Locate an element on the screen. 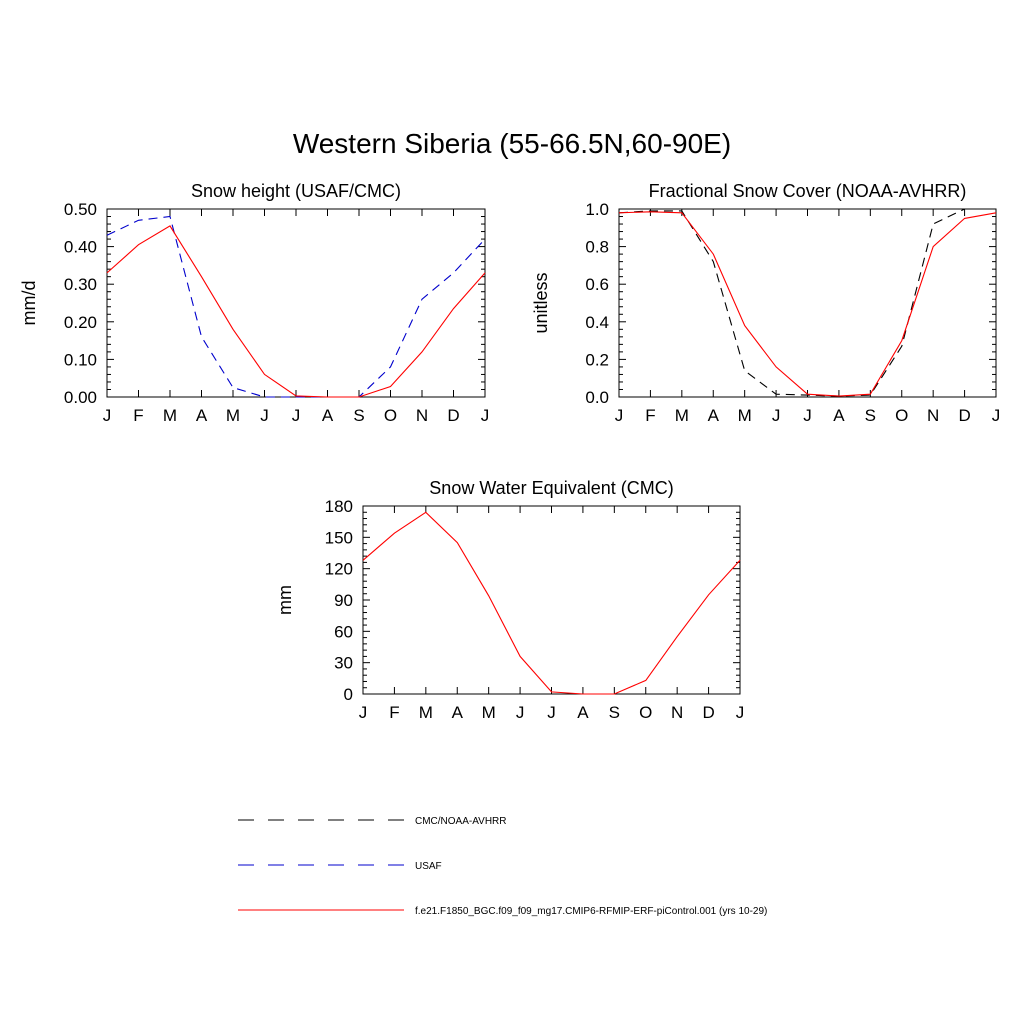 This screenshot has height=1024, width=1024. y-tick-label: 0 is located at coordinates (348, 694).